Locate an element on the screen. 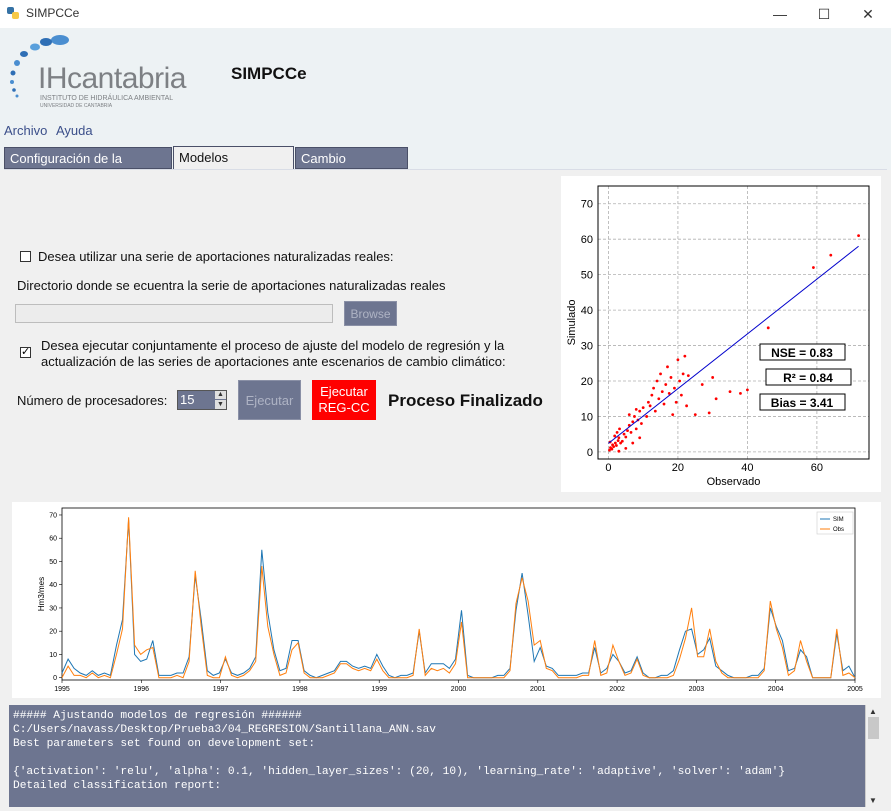  tab-configuracion-cuenca: Configuración de la cuenca is located at coordinates (88, 167).